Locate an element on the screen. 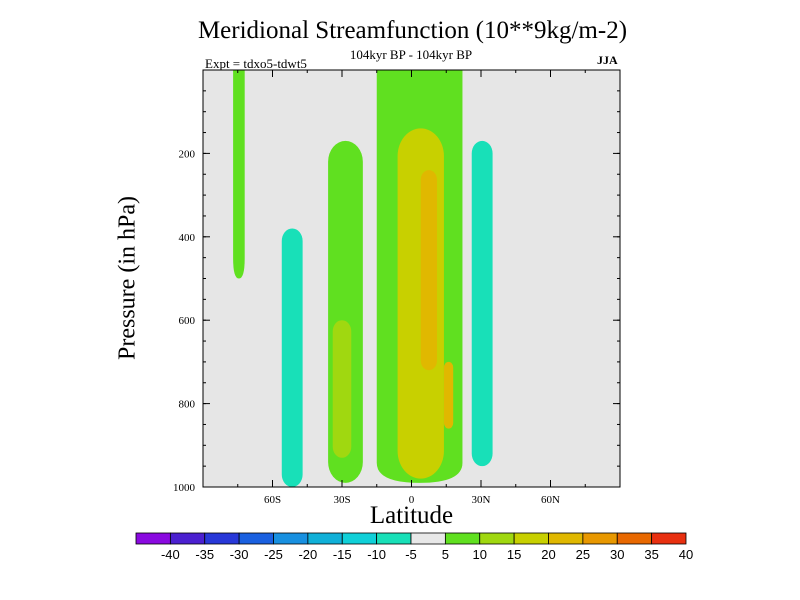 The width and height of the screenshot is (800, 600). contour-region-sh-subtropical-core is located at coordinates (342, 389).